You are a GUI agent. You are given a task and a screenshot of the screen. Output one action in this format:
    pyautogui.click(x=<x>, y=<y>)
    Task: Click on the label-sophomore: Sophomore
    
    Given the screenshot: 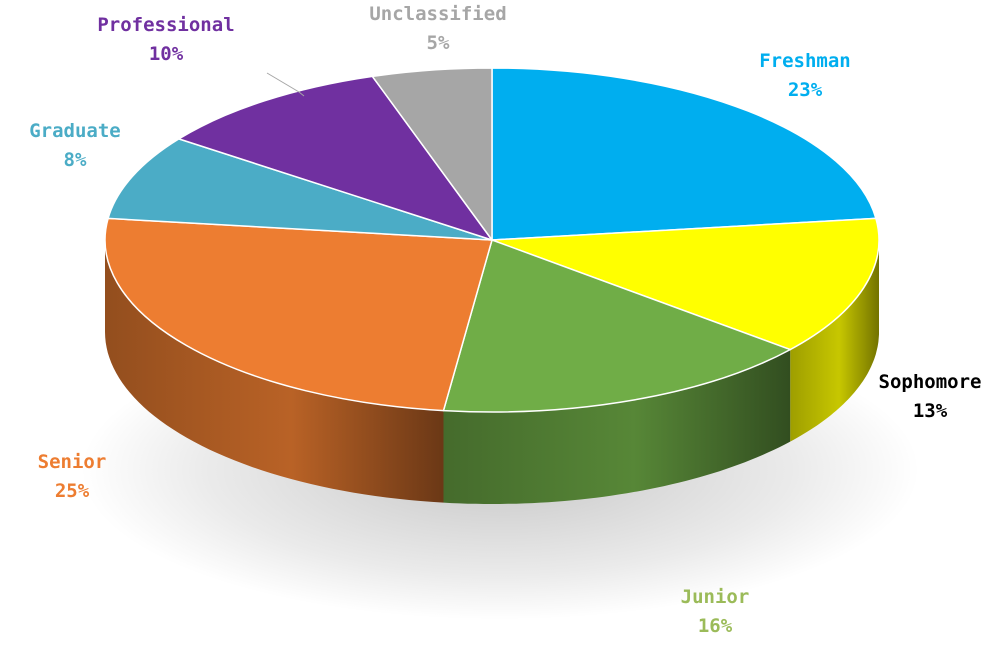 What is the action you would take?
    pyautogui.click(x=930, y=382)
    